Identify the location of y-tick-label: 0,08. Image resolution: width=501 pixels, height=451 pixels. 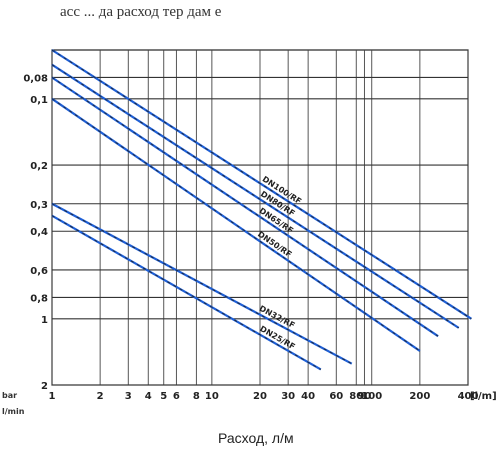
(35, 78).